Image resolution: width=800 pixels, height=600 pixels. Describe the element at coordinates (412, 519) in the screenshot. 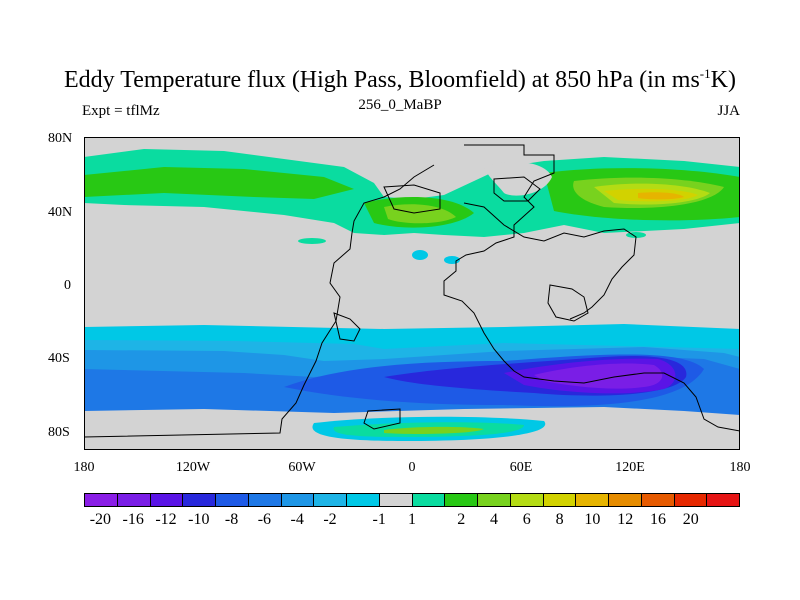

I see `colorbar-label: 1` at that location.